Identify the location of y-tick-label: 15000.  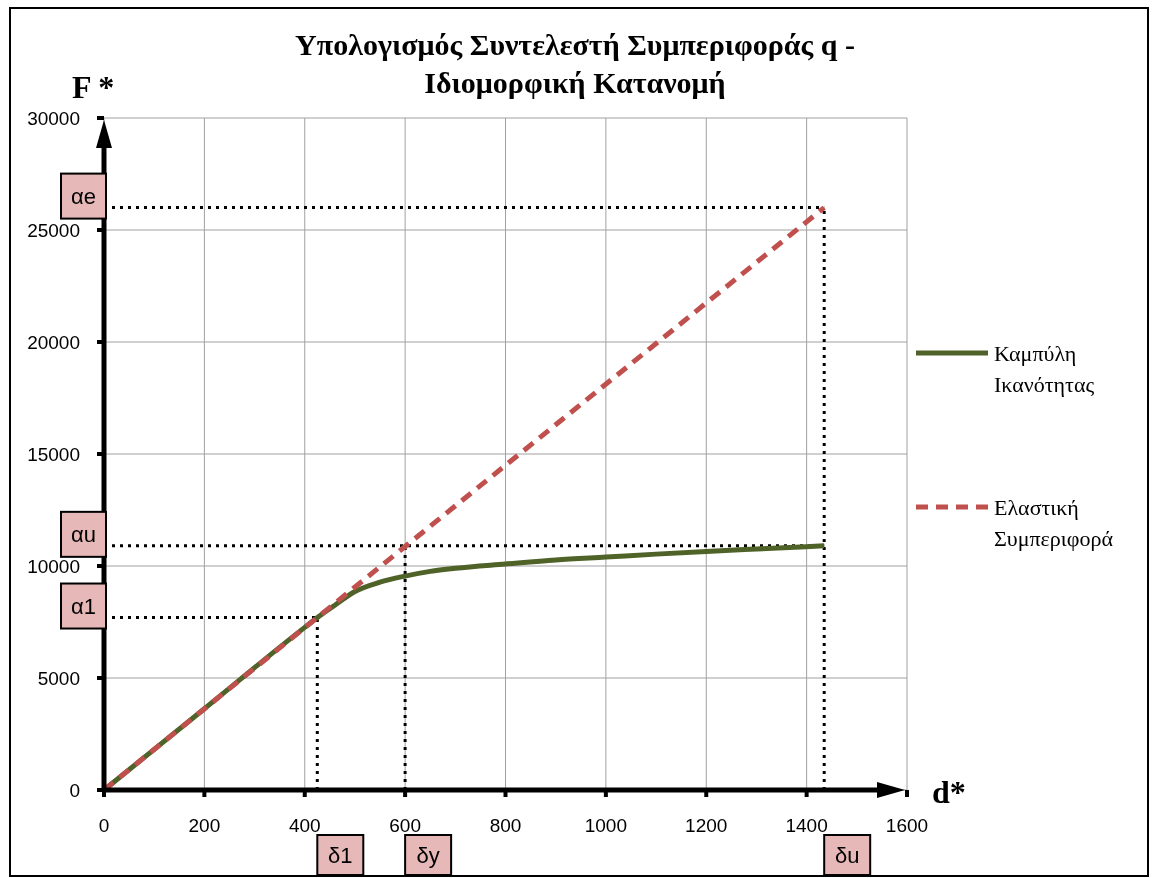
(53, 454).